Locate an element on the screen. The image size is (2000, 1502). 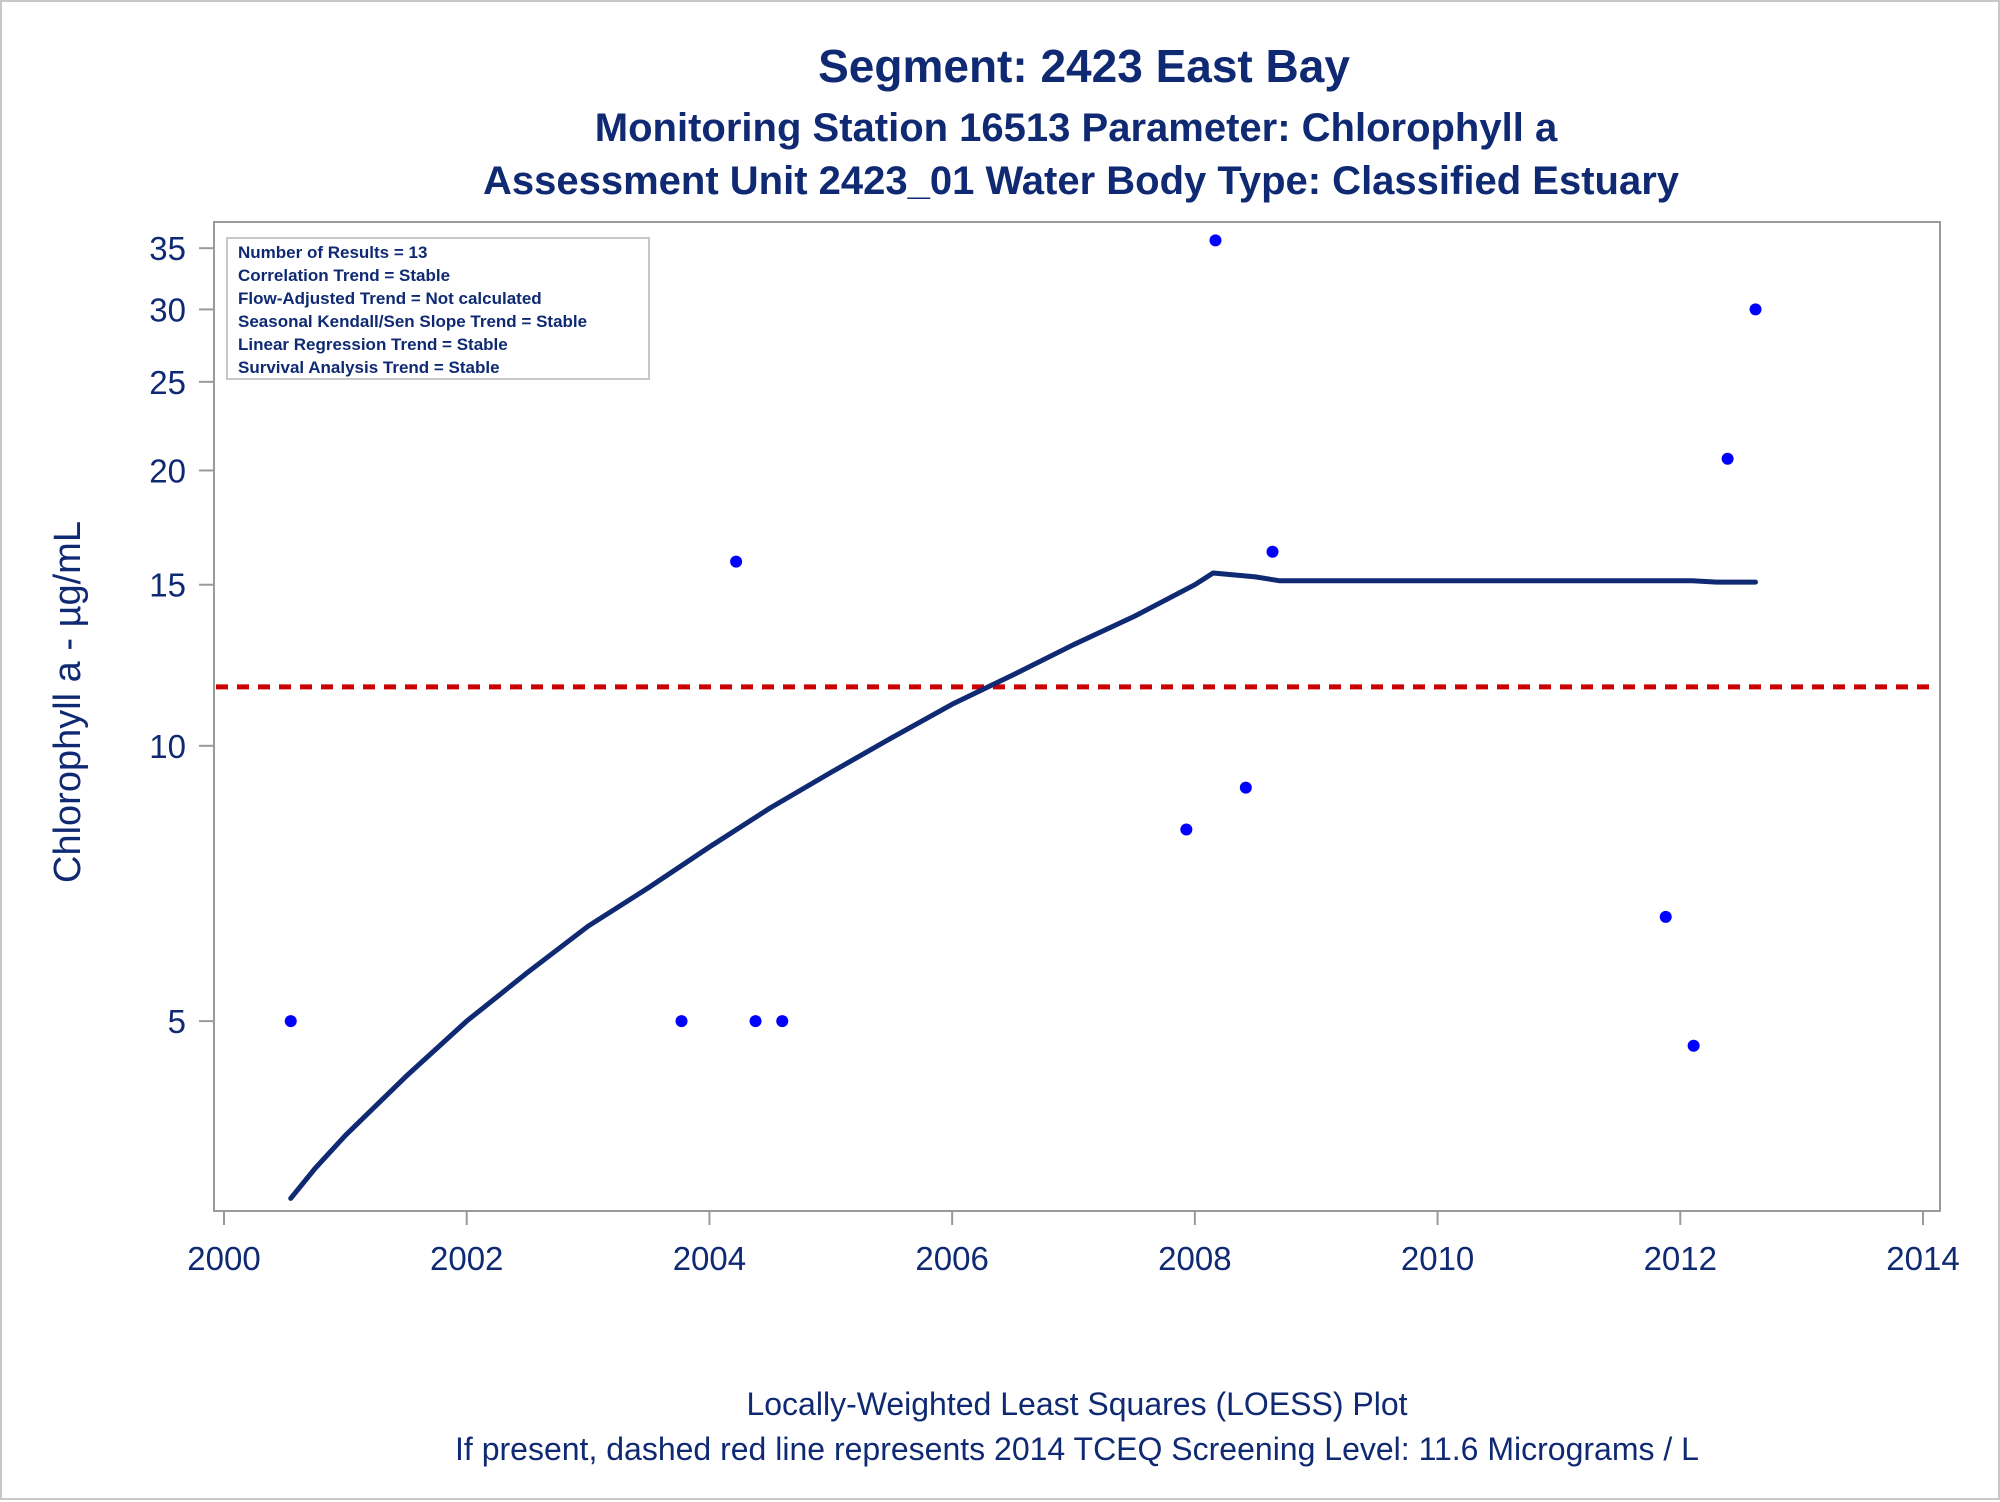
info-box-line: Number of Results = 13 is located at coordinates (332, 252).